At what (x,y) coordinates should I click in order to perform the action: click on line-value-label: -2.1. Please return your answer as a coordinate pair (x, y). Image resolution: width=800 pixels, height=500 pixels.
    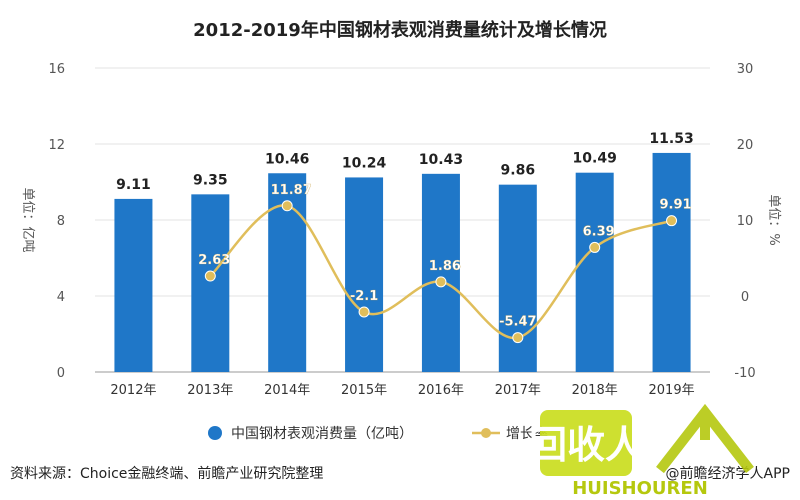
    Looking at the image, I should click on (364, 296).